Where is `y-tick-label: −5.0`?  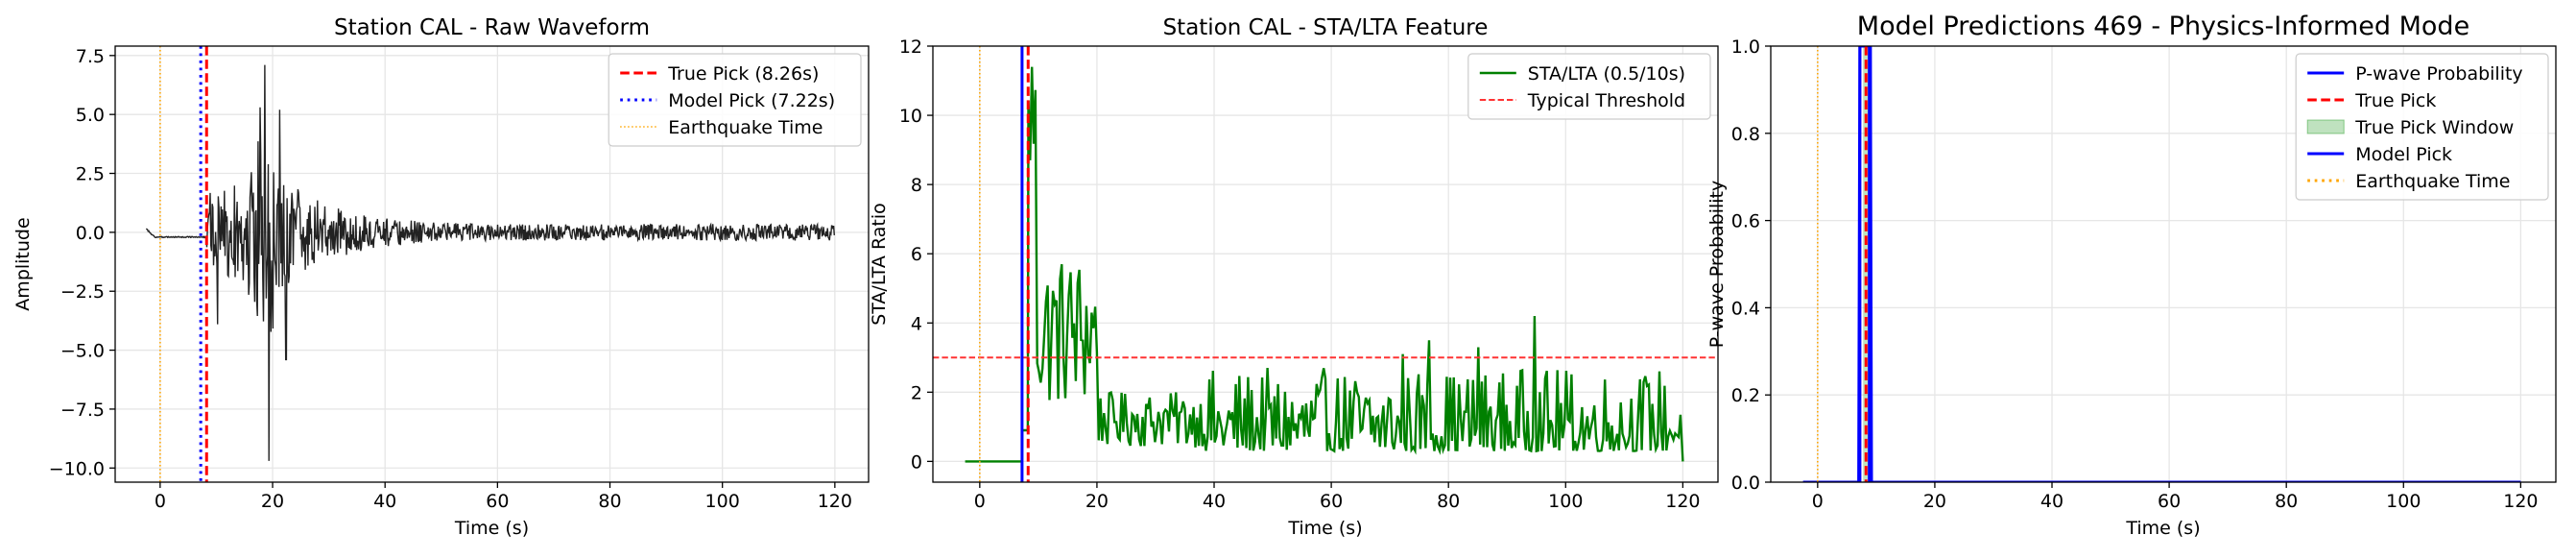
y-tick-label: −5.0 is located at coordinates (82, 351).